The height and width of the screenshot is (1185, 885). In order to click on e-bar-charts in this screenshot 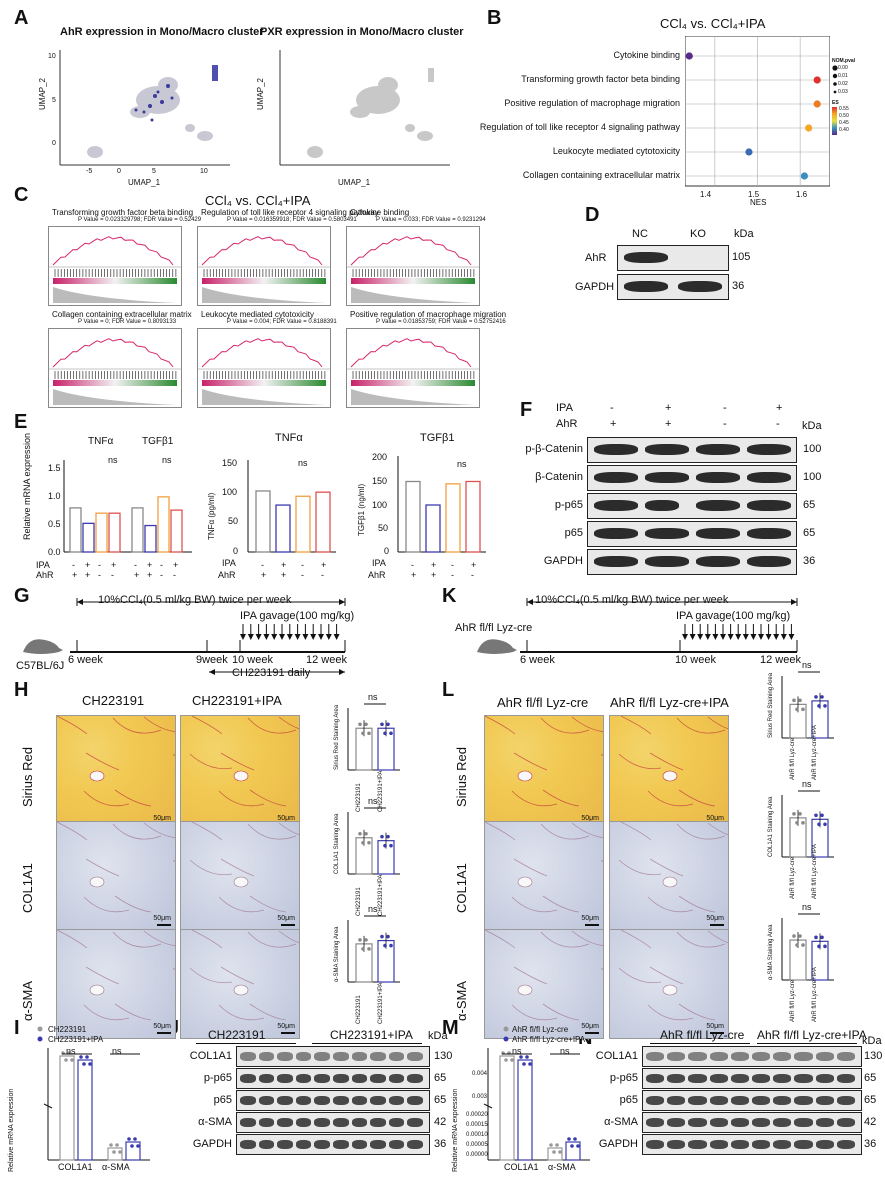, I will do `click(274, 504)`.